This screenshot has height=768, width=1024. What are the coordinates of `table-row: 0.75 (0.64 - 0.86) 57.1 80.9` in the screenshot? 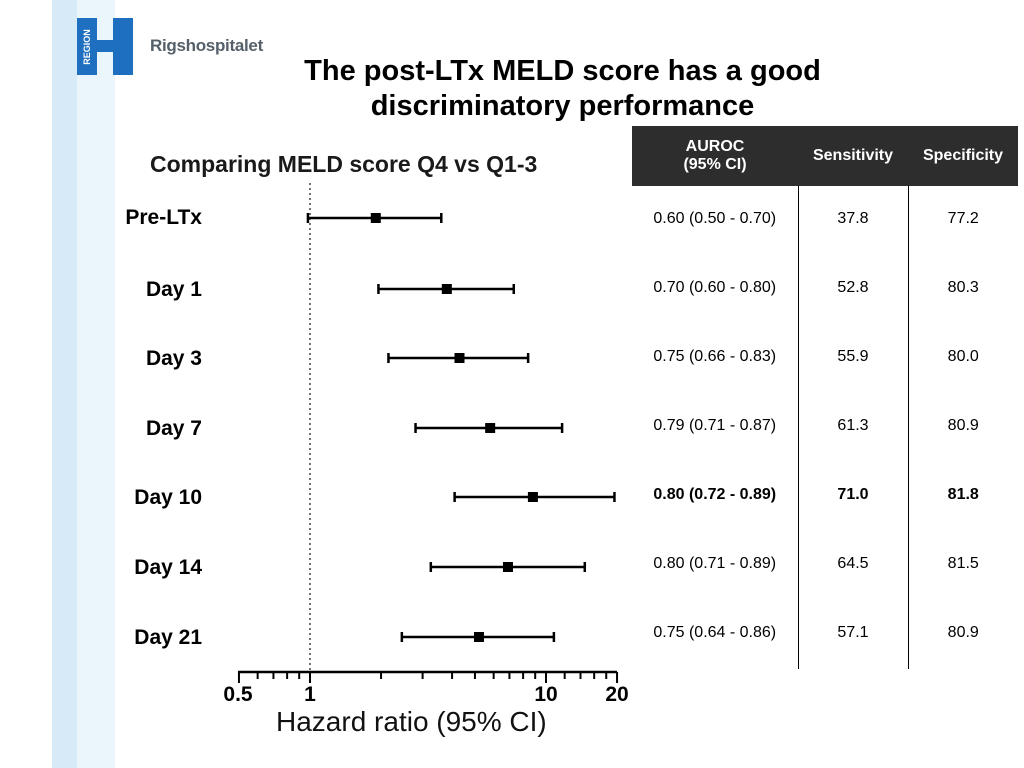 It's located at (825, 634).